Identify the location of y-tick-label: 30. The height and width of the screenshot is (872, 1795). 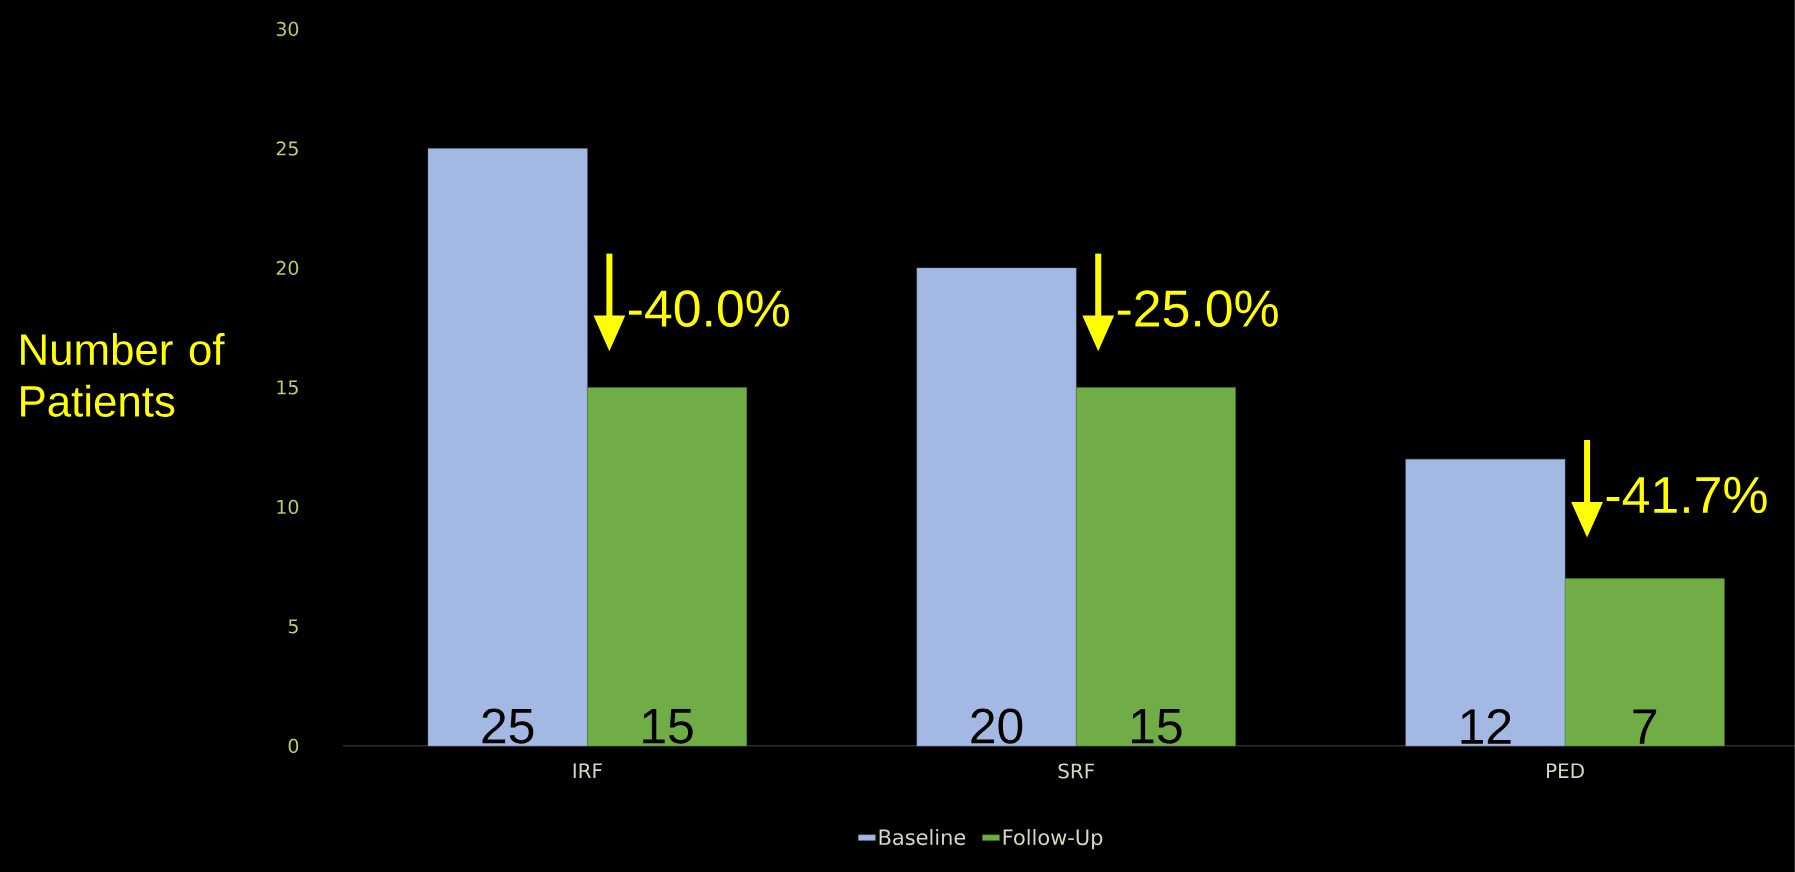
(287, 29).